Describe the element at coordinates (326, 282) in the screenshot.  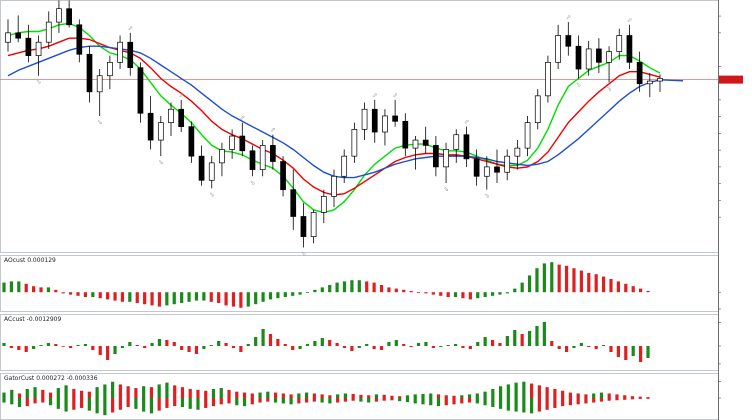
I see `ao-indicator-panel: AOcust 0.000129` at that location.